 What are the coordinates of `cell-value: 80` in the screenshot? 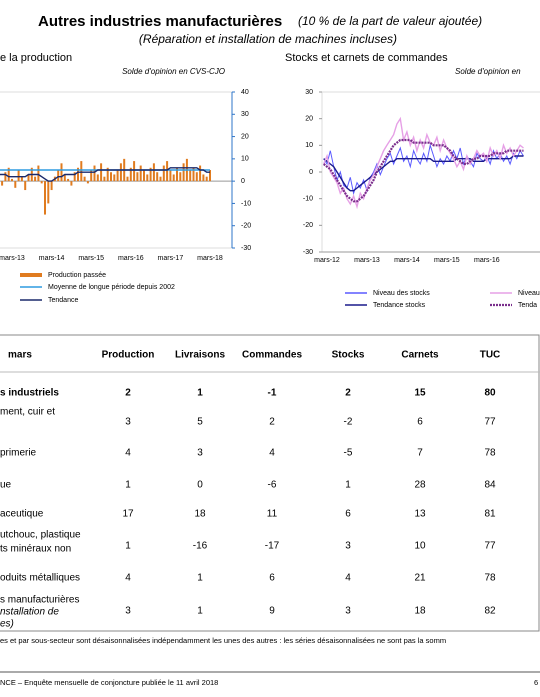 It's located at (490, 393).